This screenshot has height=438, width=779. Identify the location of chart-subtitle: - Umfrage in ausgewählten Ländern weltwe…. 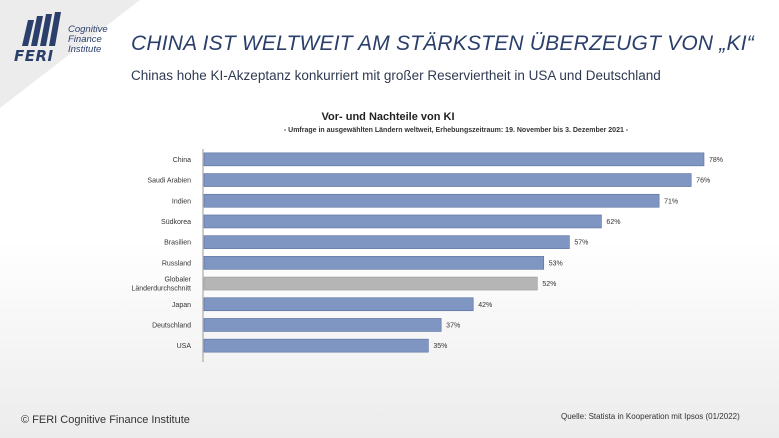
(456, 130).